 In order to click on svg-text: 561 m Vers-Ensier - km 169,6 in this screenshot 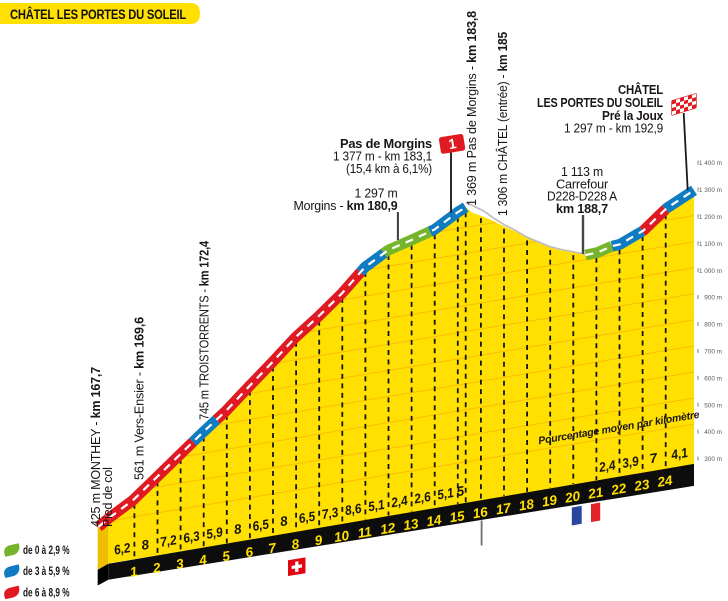, I will do `click(140, 398)`.